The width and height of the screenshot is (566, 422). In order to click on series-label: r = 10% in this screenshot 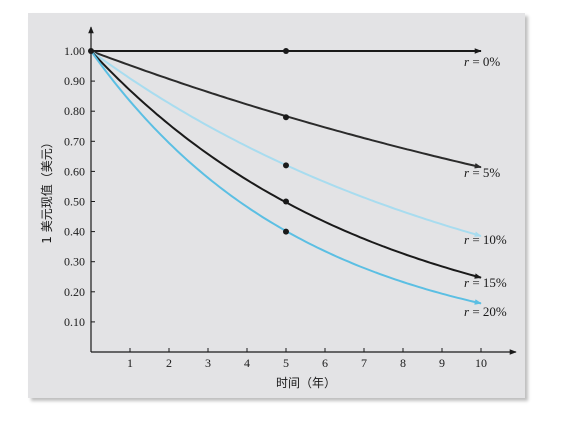, I will do `click(485, 239)`.